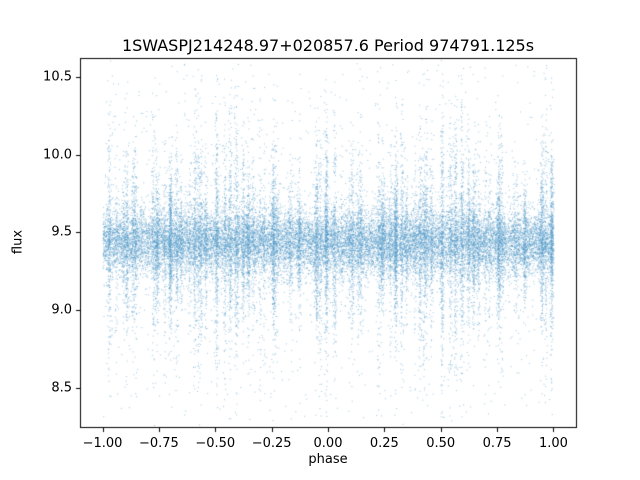 The height and width of the screenshot is (480, 640). What do you see at coordinates (215, 443) in the screenshot?
I see `x-tick-label: −0.50` at bounding box center [215, 443].